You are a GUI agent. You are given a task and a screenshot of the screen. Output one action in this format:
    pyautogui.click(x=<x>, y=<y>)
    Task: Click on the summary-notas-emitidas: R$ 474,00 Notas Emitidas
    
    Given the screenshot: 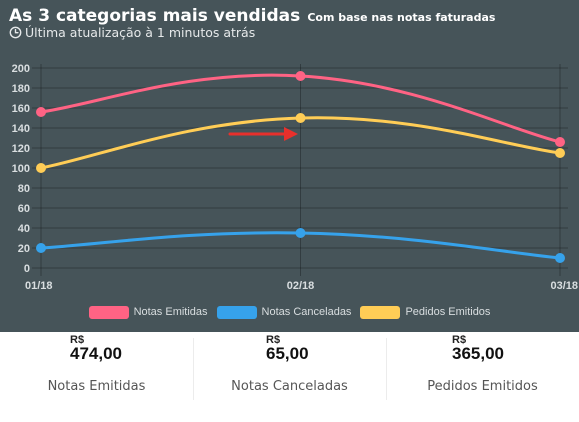 What is the action you would take?
    pyautogui.click(x=96, y=377)
    